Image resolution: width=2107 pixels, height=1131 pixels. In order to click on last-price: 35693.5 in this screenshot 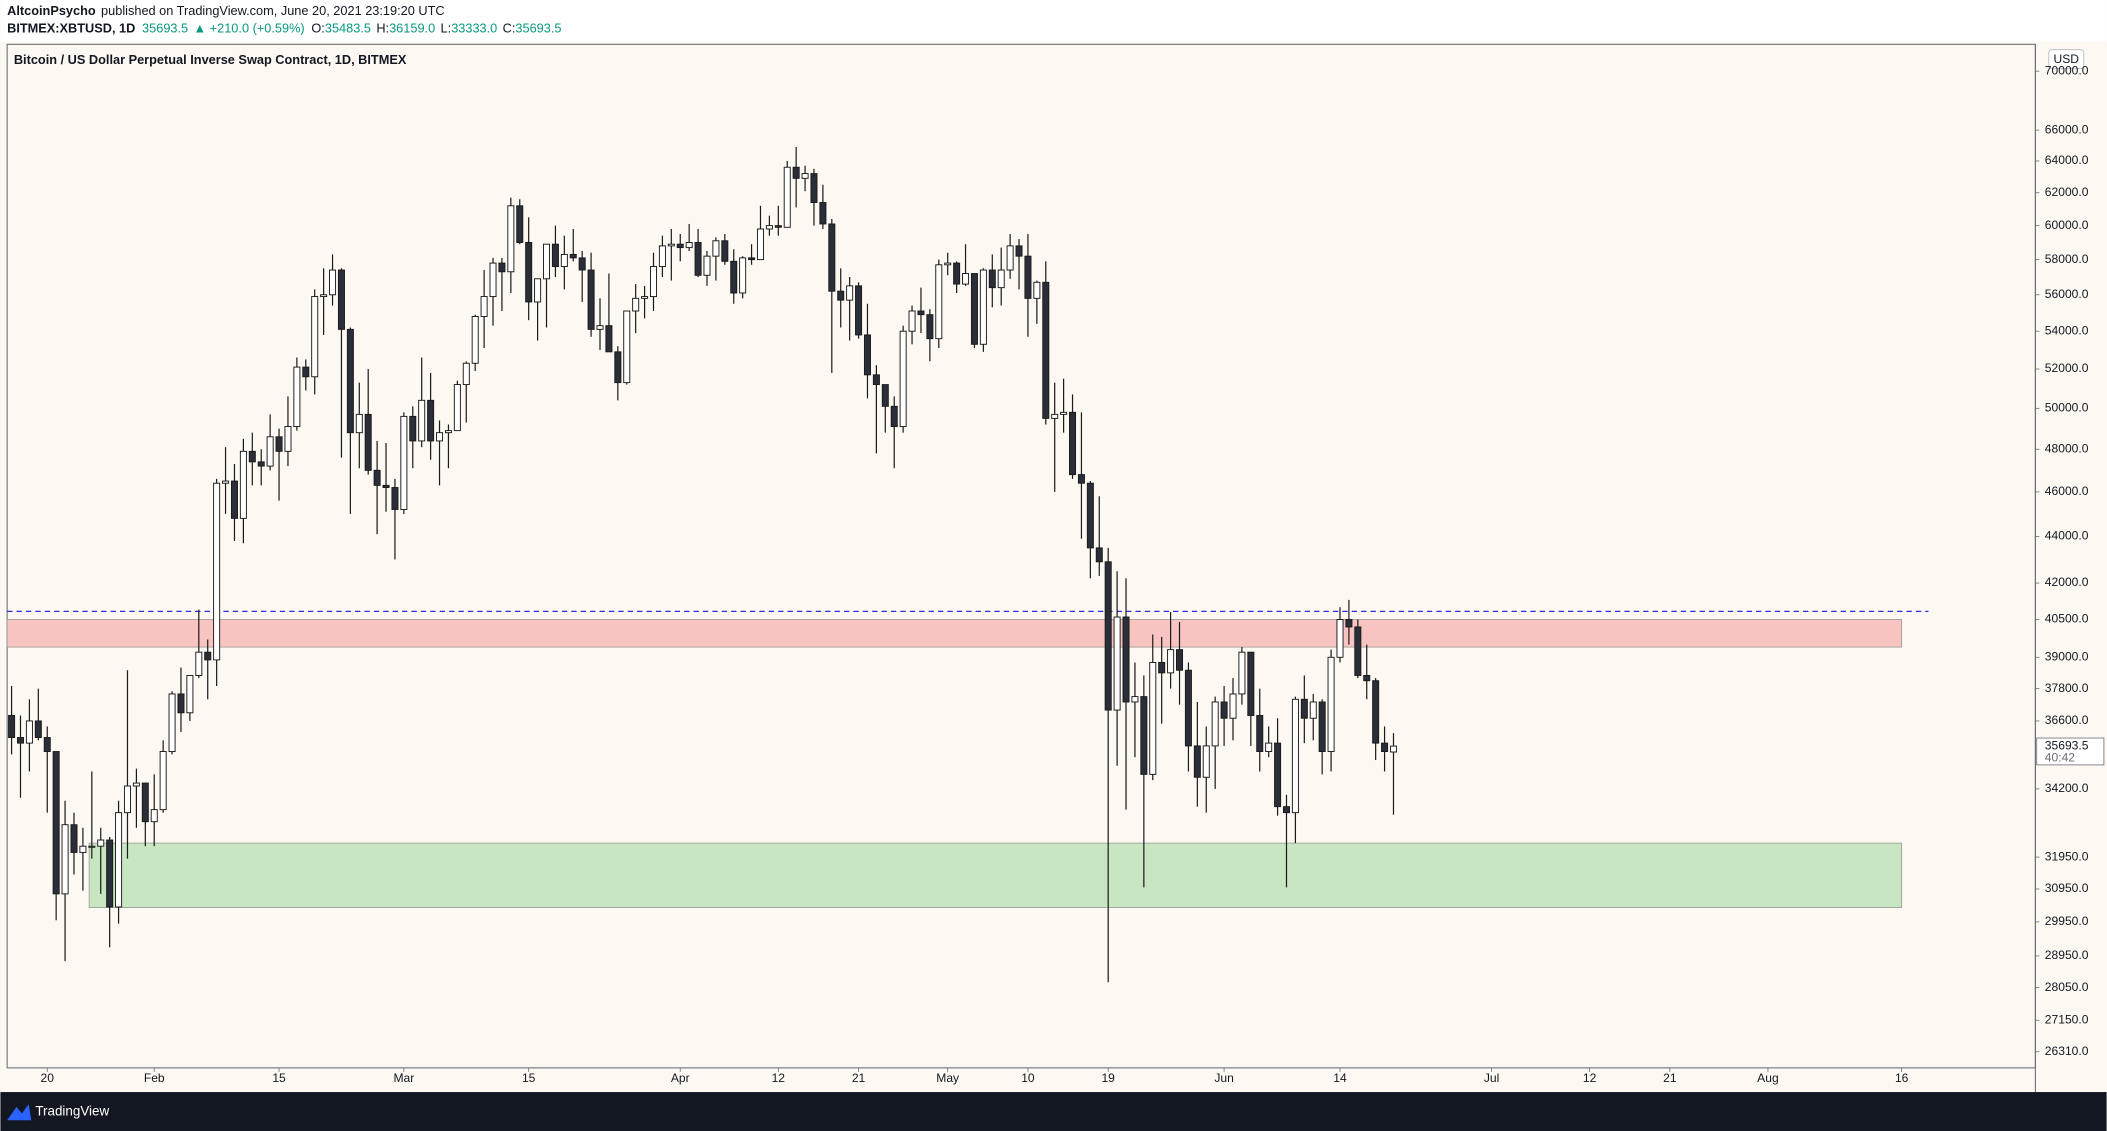, I will do `click(165, 28)`.